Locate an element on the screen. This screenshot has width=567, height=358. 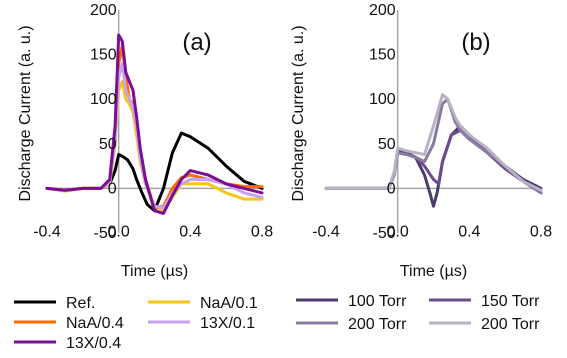
legend-item: Ref. is located at coordinates (54, 303).